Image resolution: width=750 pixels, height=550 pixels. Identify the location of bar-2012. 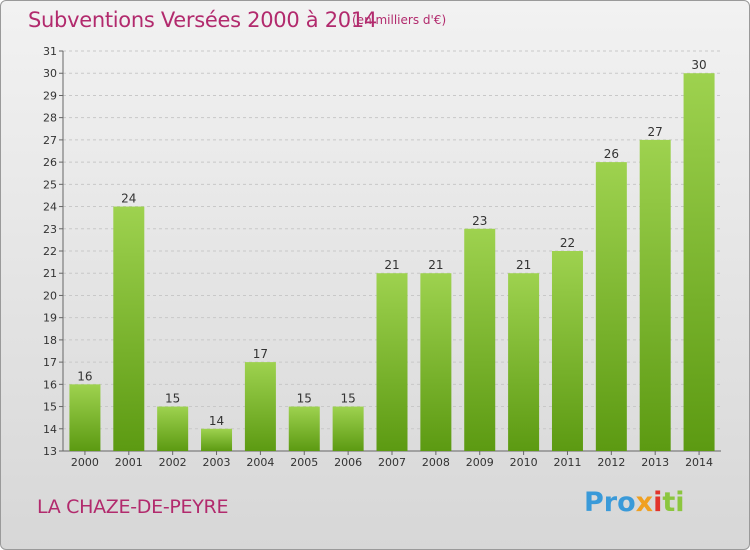
(611, 306).